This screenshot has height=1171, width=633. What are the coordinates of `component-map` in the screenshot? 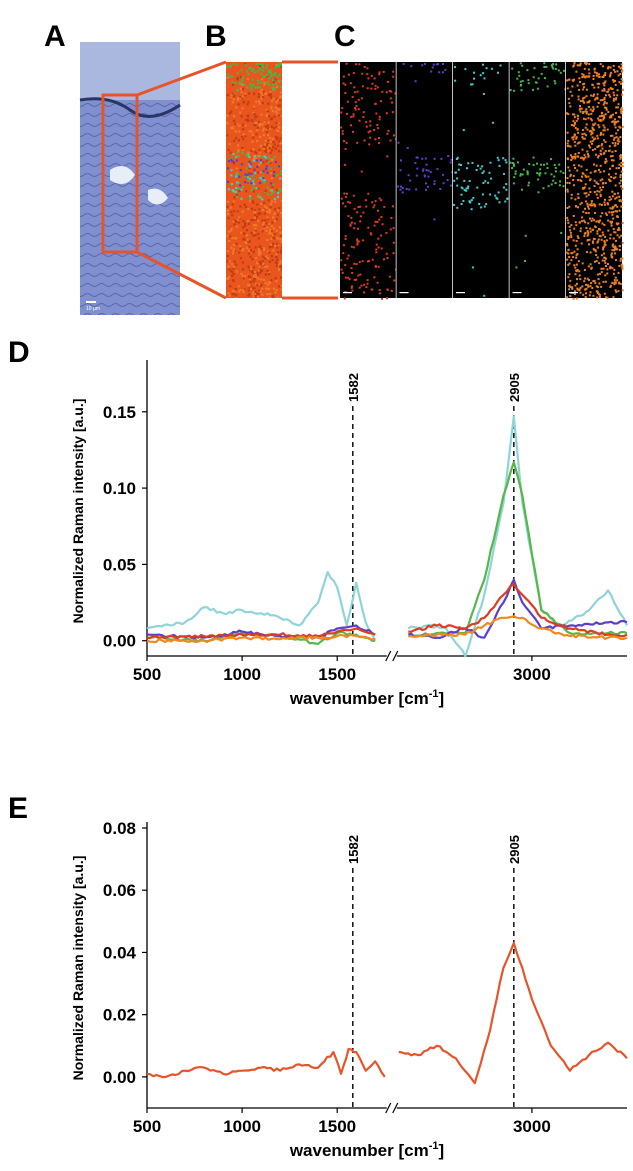 It's located at (425, 180).